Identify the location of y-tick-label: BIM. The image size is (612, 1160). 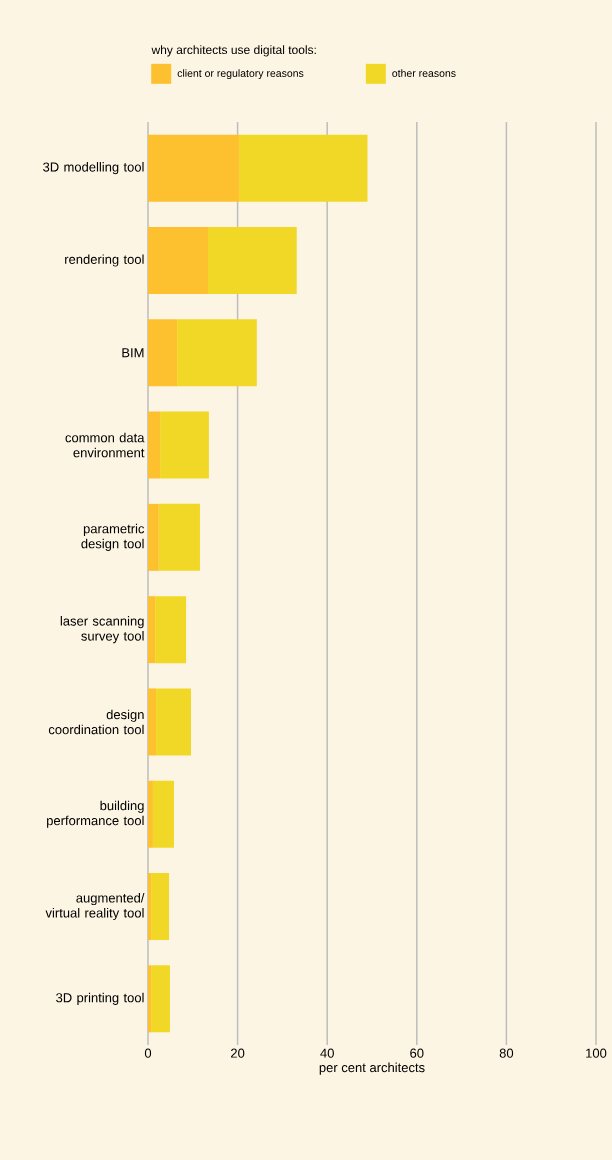
(133, 353).